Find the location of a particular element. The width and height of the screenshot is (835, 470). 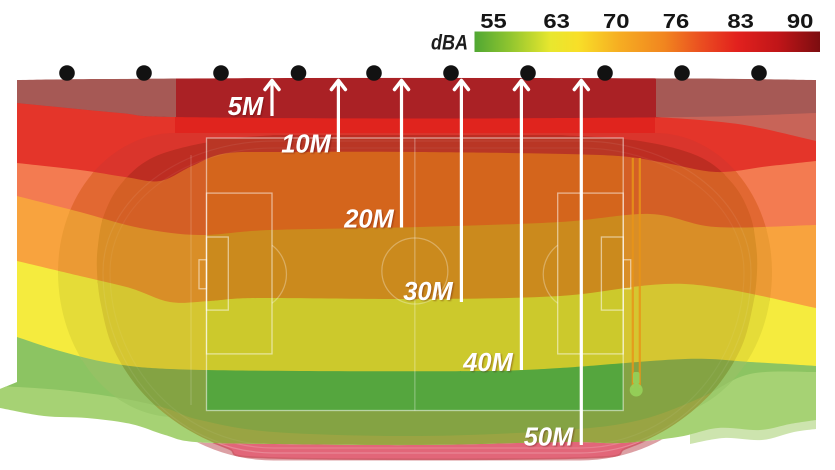

svg-text: dBA is located at coordinates (449, 43).